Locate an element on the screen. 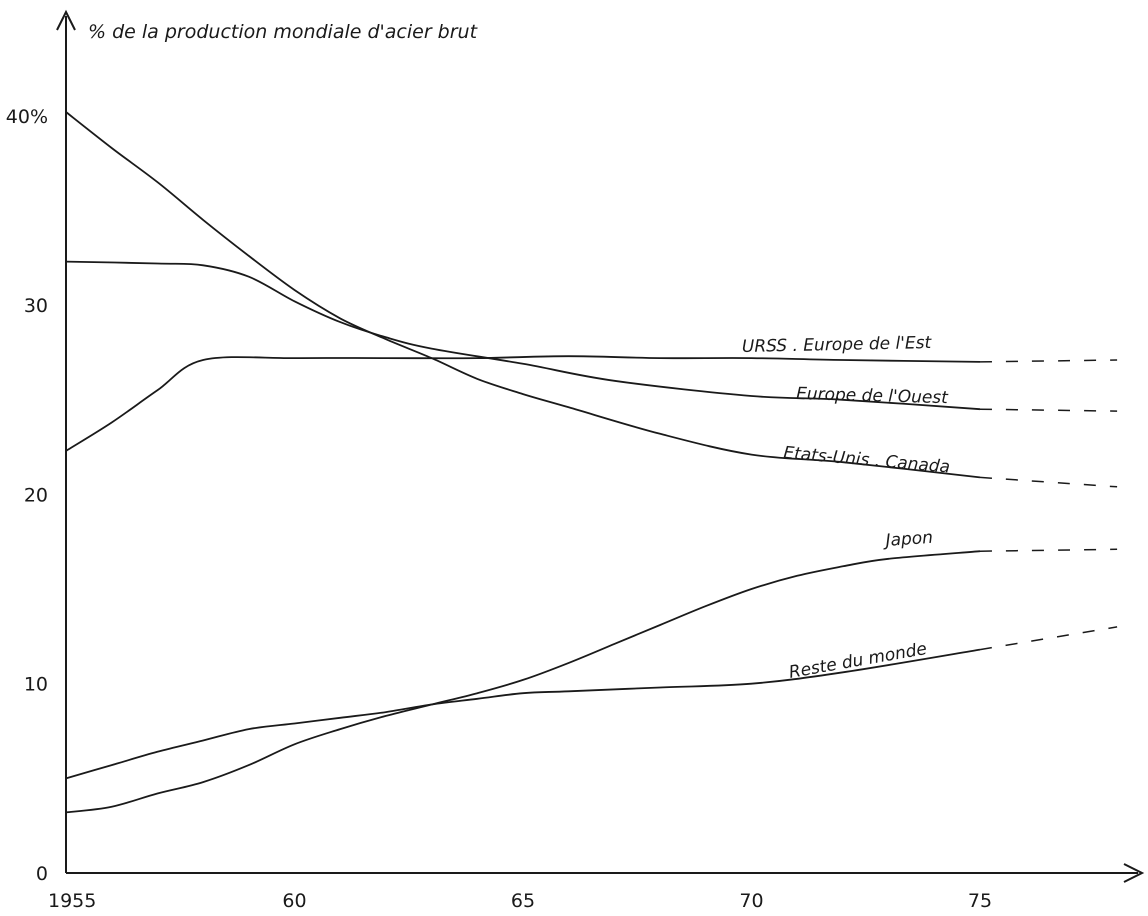 Image resolution: width=1148 pixels, height=916 pixels. x-axis is located at coordinates (605, 873).